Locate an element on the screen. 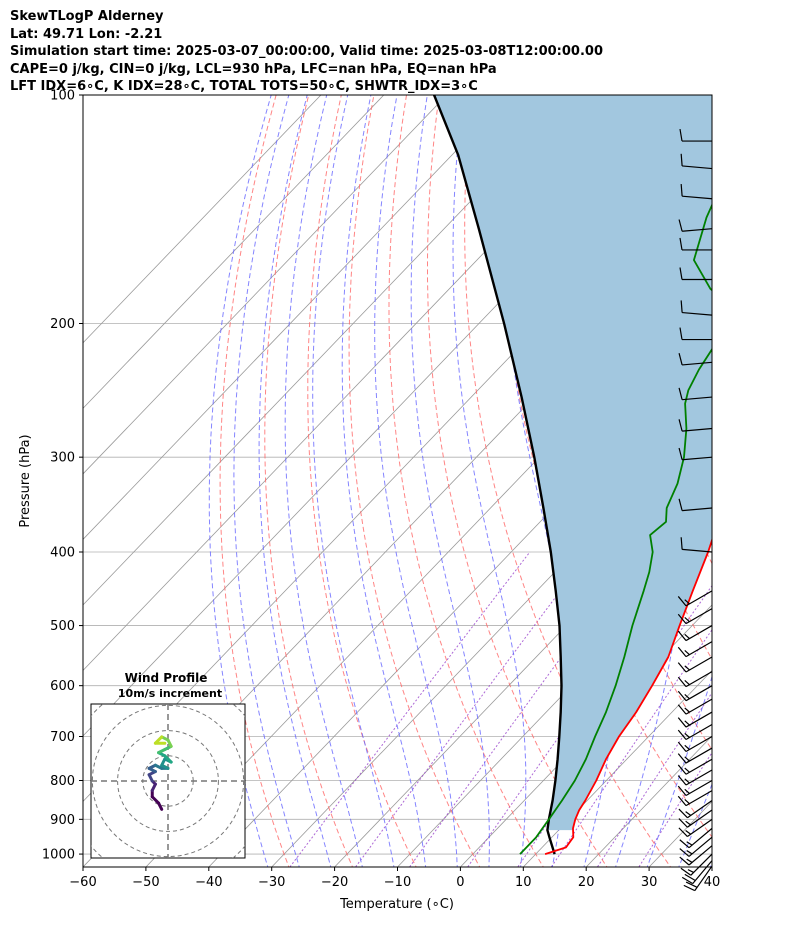  y-tick-label: 1000 is located at coordinates (58, 855).